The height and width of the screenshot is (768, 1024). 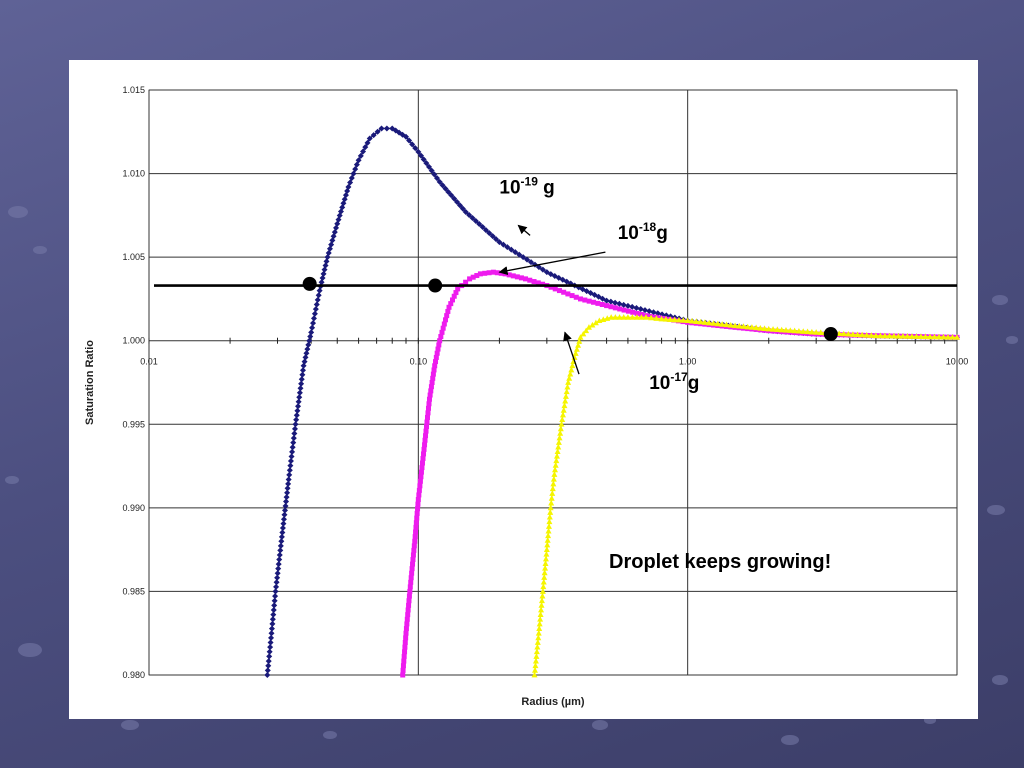 What do you see at coordinates (628, 233) in the screenshot?
I see `annotation-base: 10` at bounding box center [628, 233].